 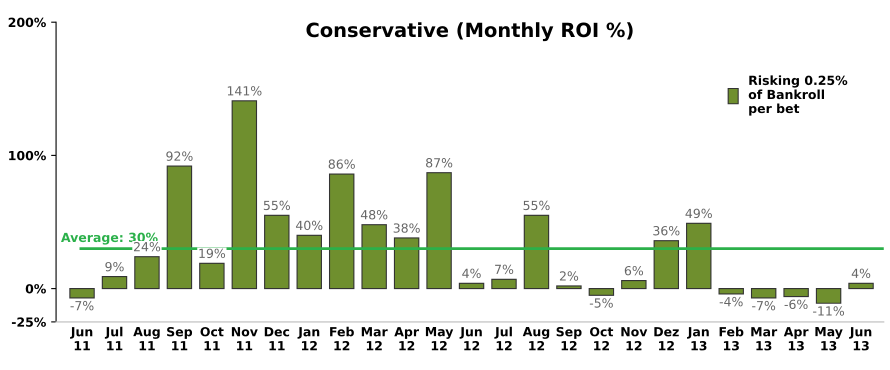 What do you see at coordinates (666, 338) in the screenshot?
I see `x-tick-label: Dez 12` at bounding box center [666, 338].